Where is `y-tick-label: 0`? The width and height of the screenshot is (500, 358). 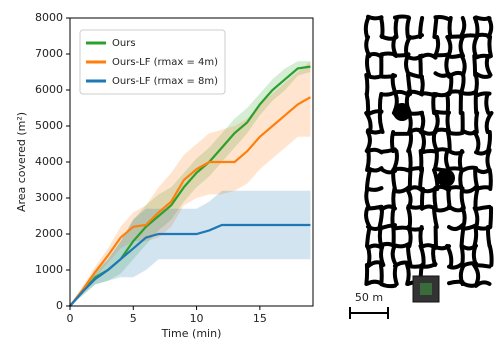
y-tick-label: 0 is located at coordinates (59, 305).